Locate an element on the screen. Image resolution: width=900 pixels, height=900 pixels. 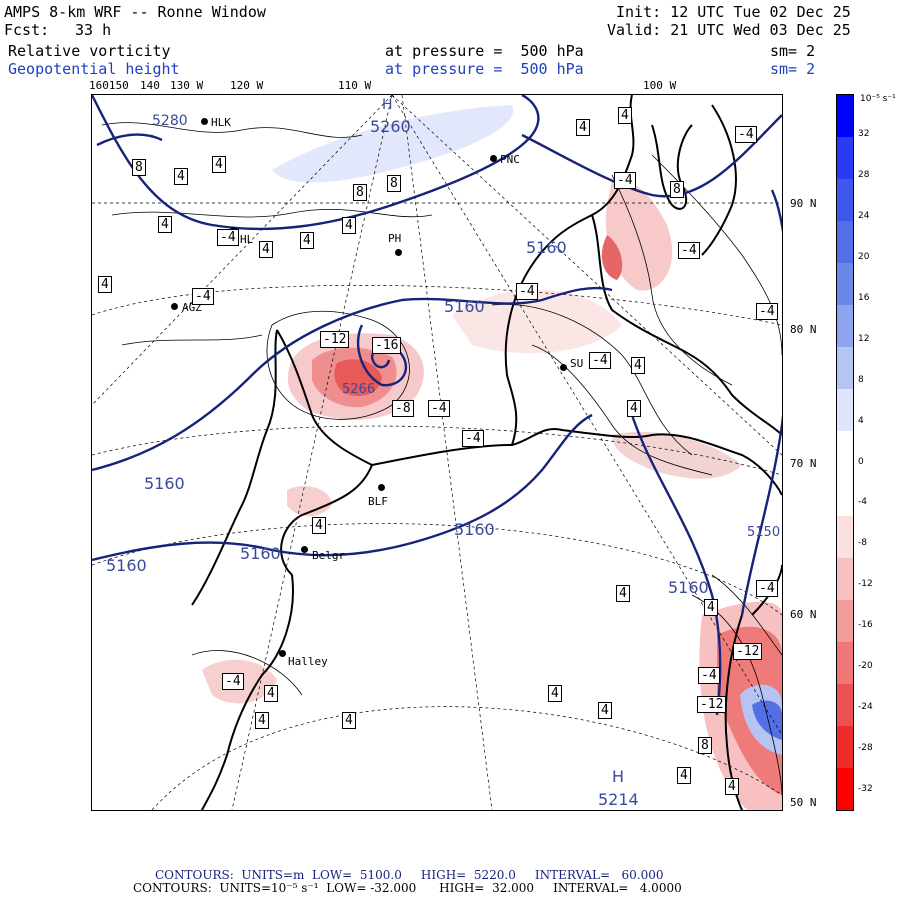
station-halley: Halley is located at coordinates (308, 661).